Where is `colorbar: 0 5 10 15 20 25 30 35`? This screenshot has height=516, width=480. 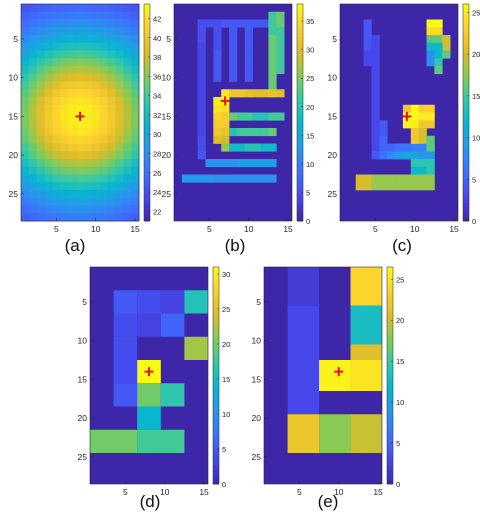
colorbar: 0 5 10 15 20 25 30 35 is located at coordinates (305, 114).